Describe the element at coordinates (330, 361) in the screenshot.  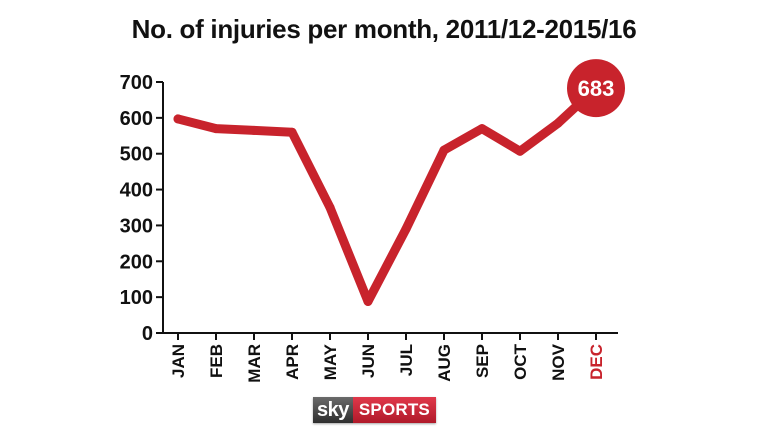
I see `x-tick-label: MAY` at that location.